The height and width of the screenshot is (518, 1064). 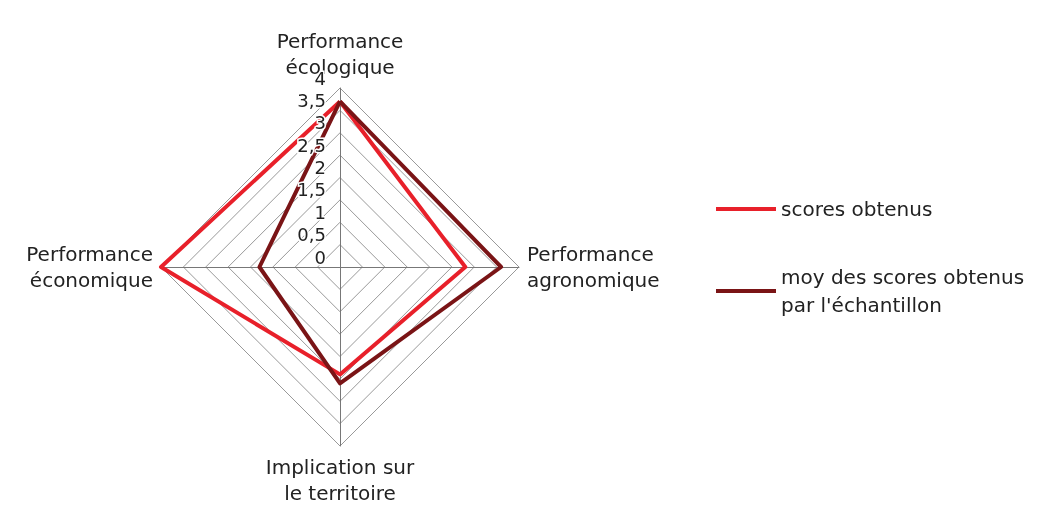 I want to click on y-tick-label: 0, so click(x=320, y=257).